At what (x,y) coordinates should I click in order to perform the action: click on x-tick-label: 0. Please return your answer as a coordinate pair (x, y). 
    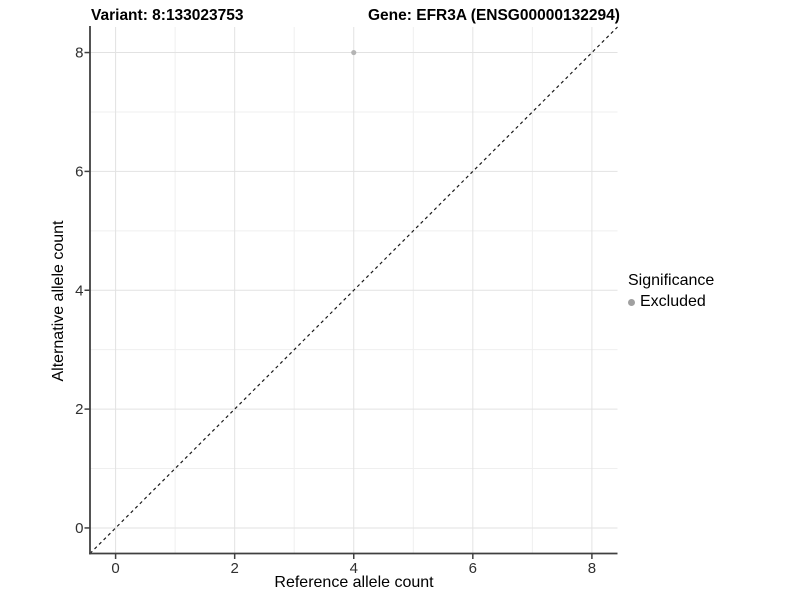
    Looking at the image, I should click on (115, 568).